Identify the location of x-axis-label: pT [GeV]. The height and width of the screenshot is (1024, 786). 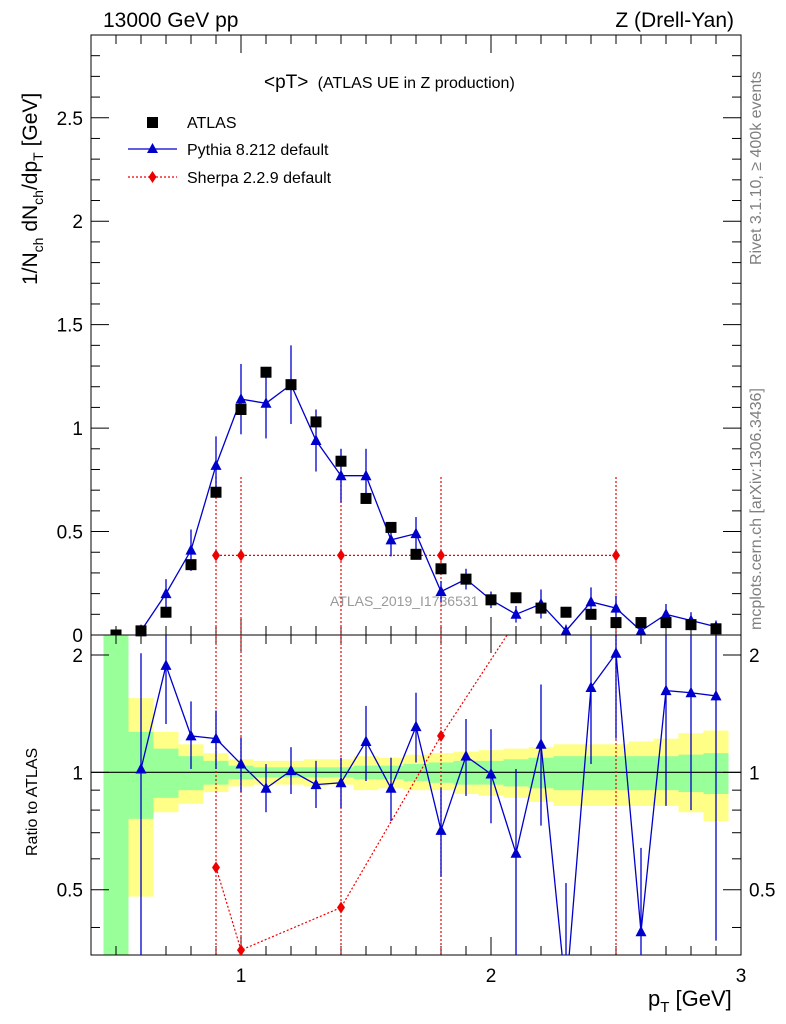
(690, 1001).